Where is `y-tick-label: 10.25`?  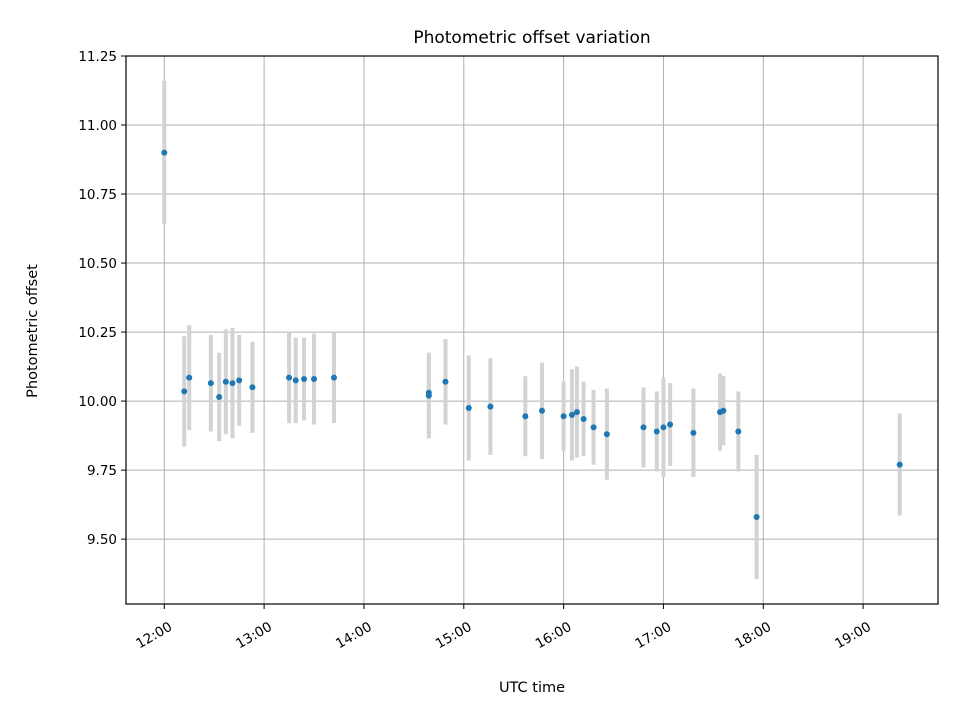 y-tick-label: 10.25 is located at coordinates (97, 333).